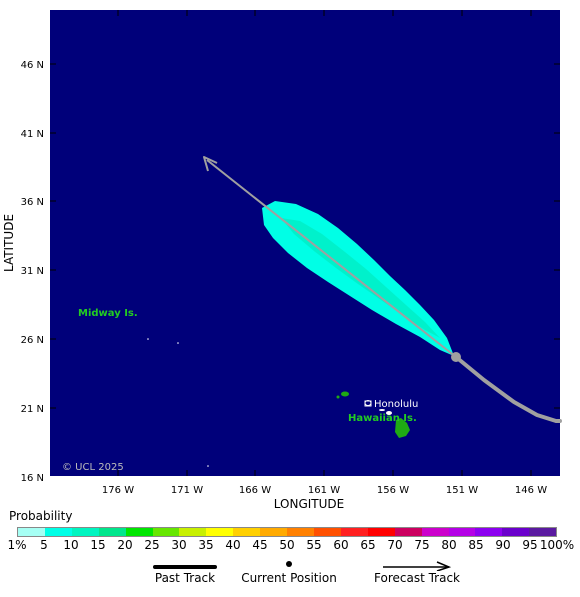 The image size is (580, 597). I want to click on probability-scale-label: 40, so click(233, 545).